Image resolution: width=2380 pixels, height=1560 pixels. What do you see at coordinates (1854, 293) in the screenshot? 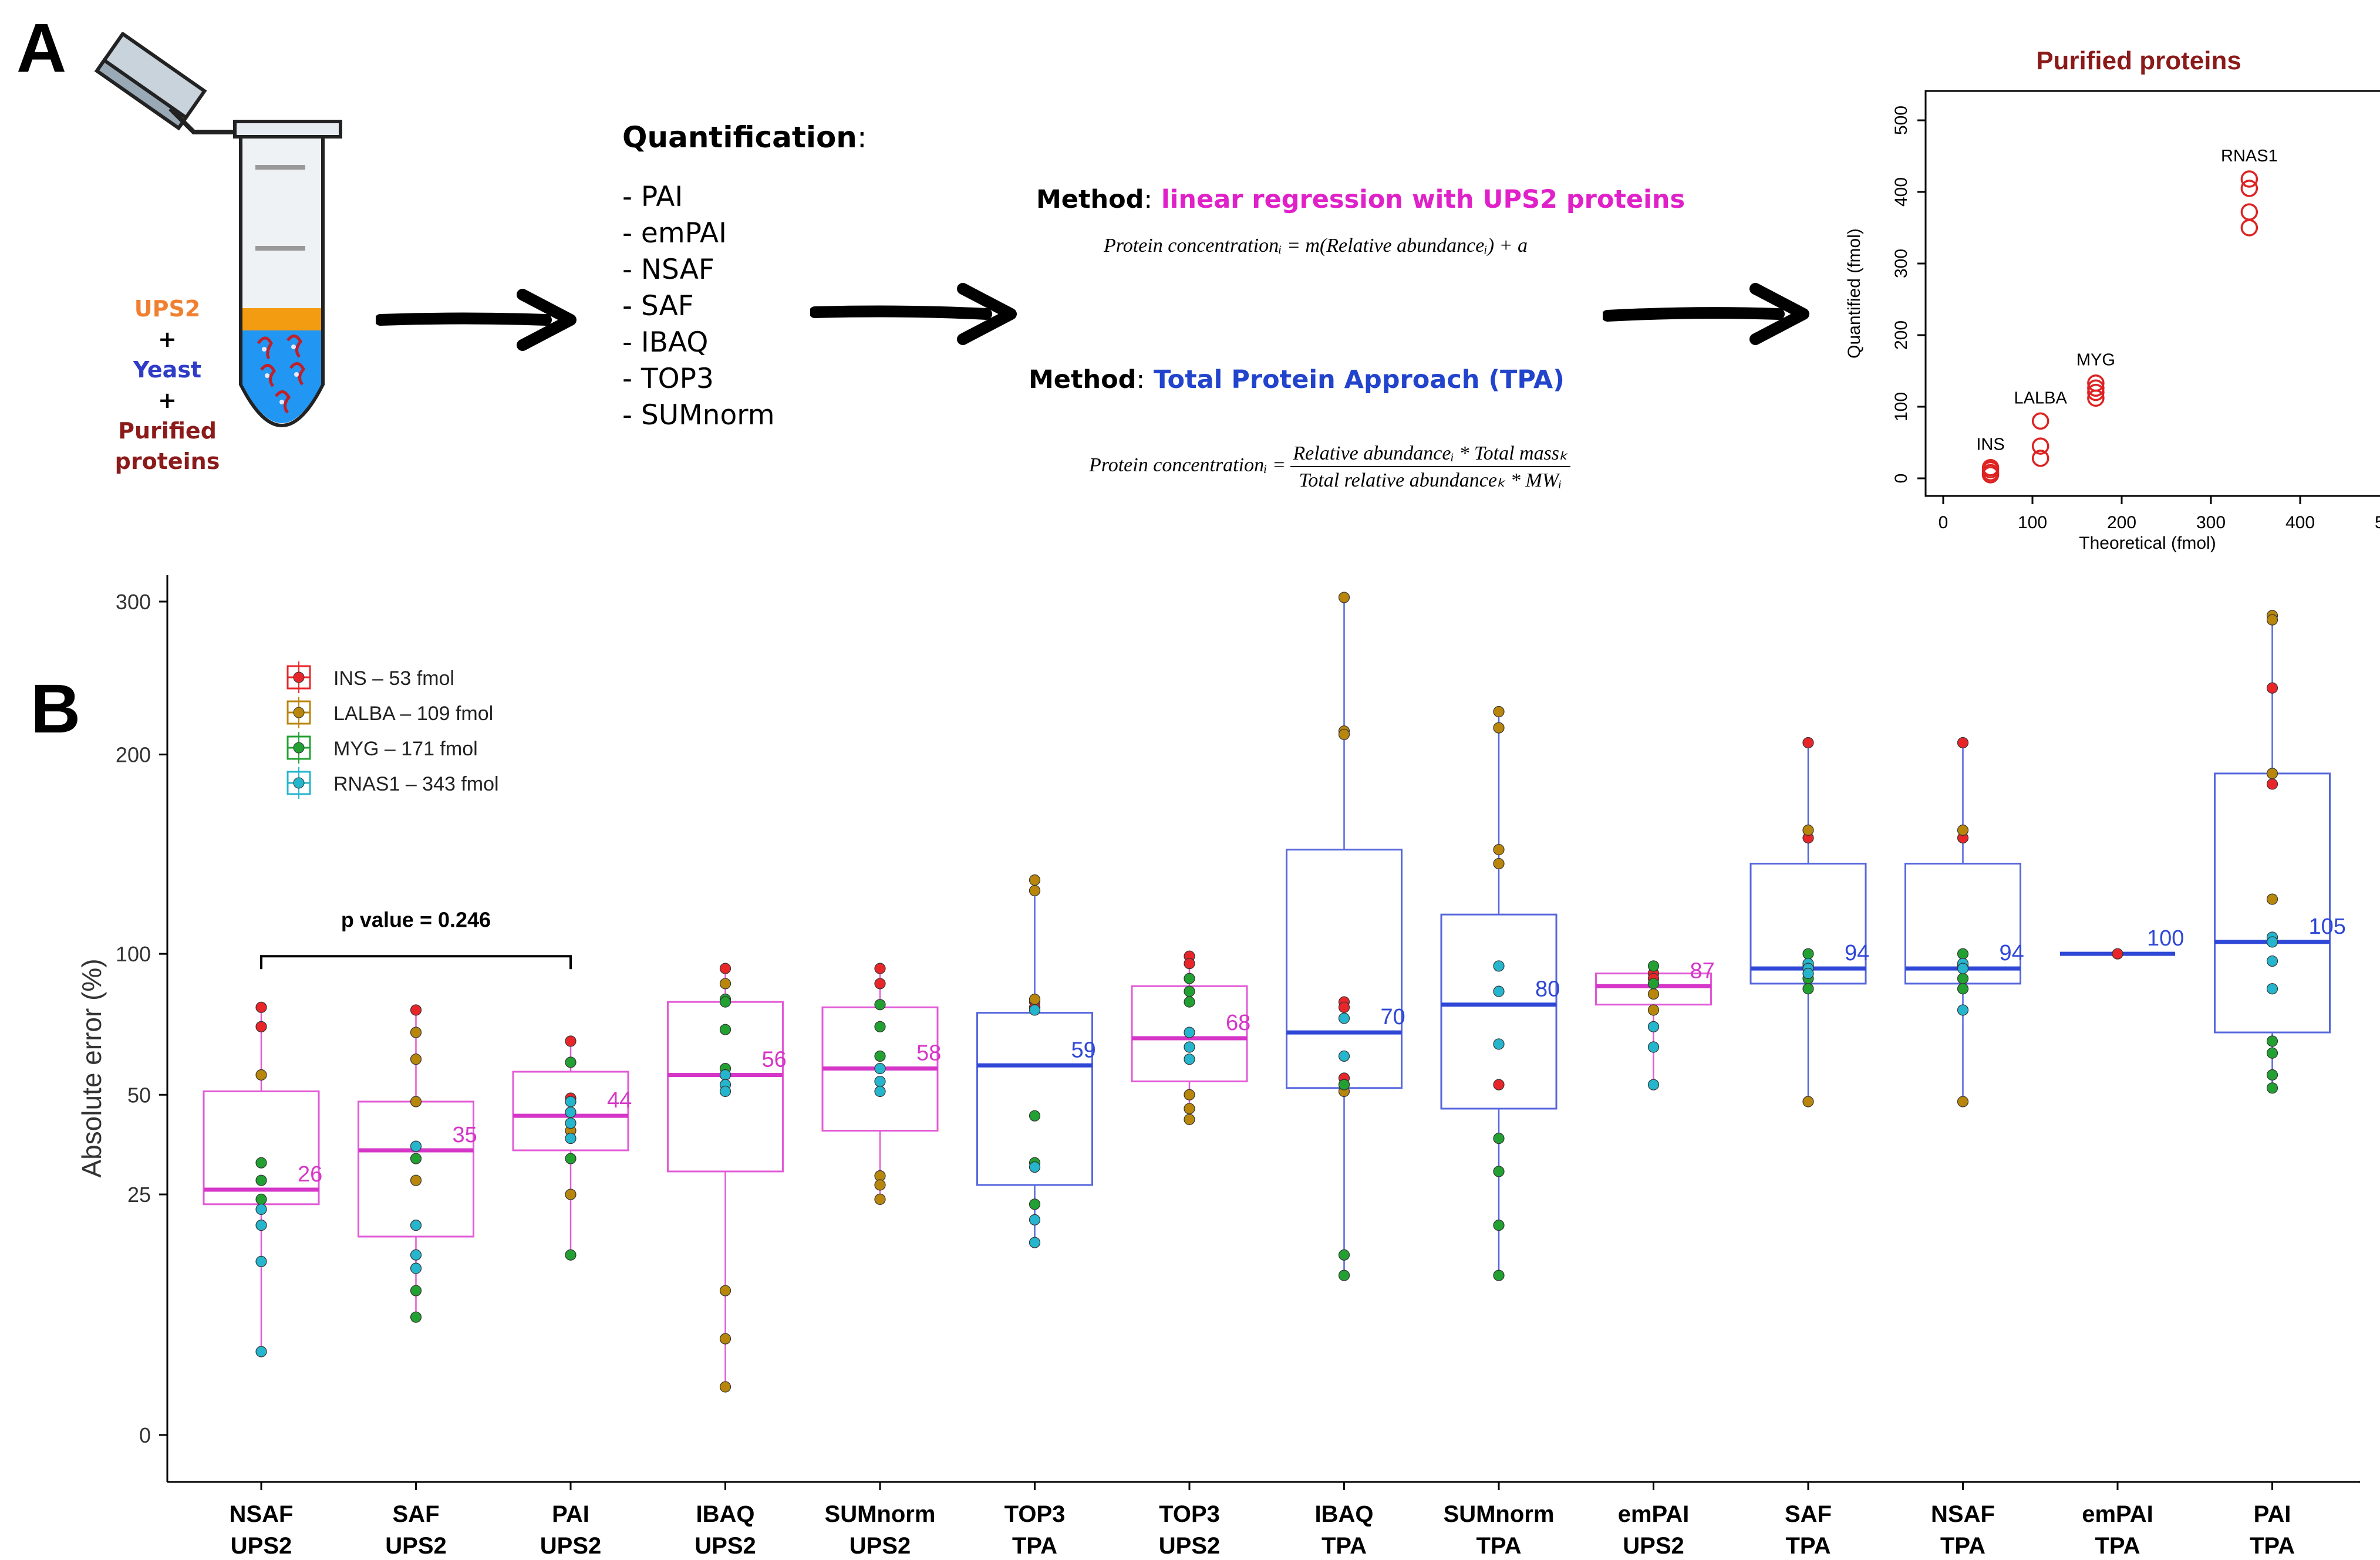
I see `scatter-y-label: Quantified (fmol)` at bounding box center [1854, 293].